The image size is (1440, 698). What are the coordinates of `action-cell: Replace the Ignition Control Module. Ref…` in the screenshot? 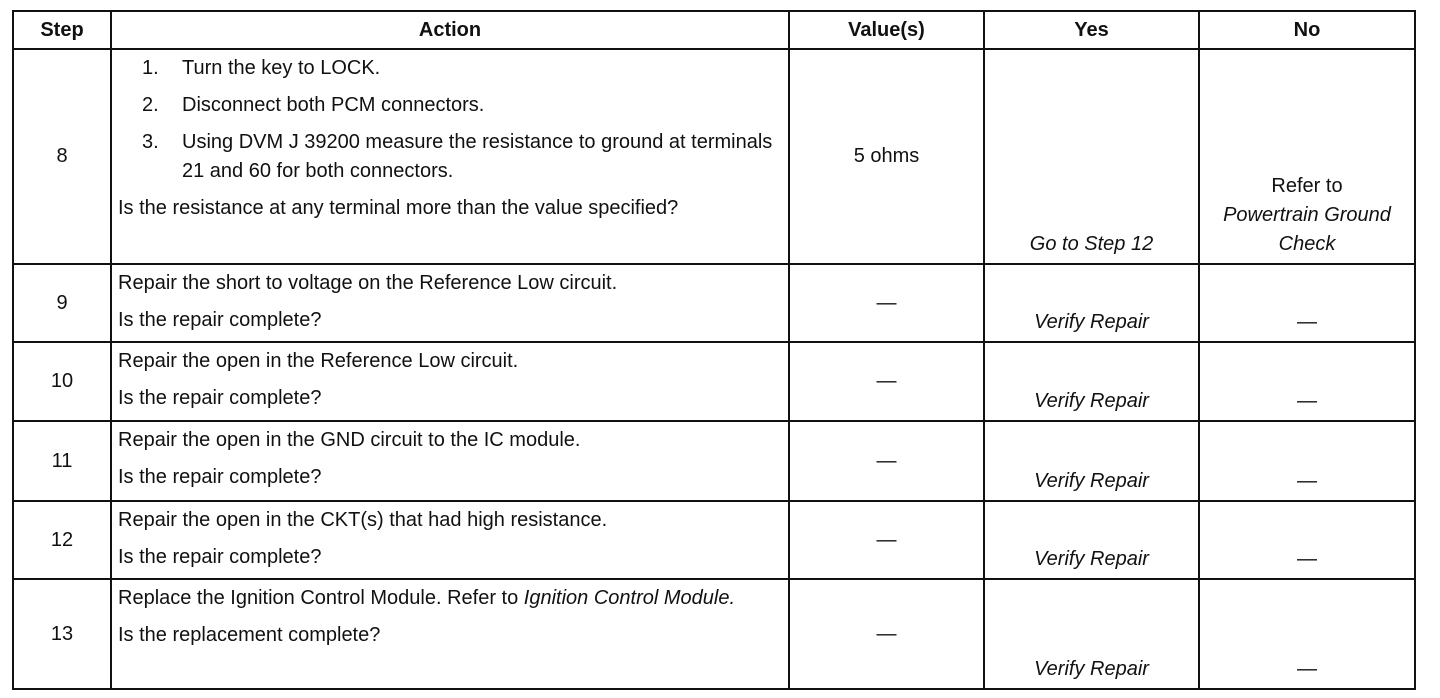 It's located at (450, 634).